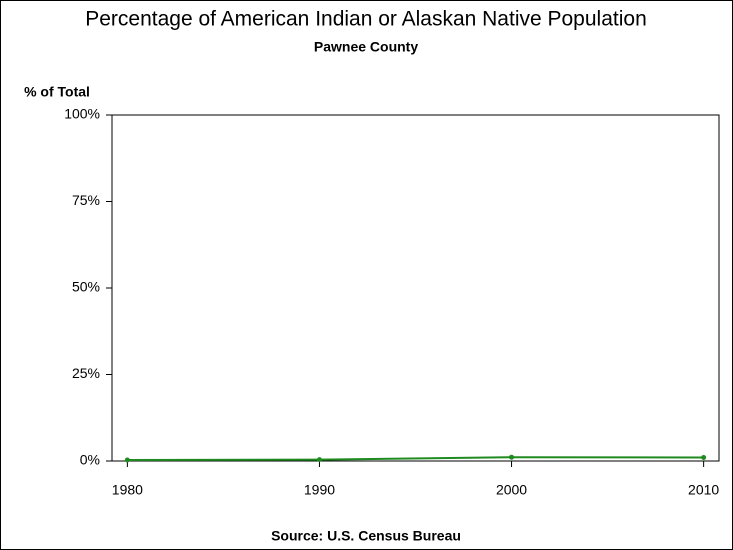 The height and width of the screenshot is (550, 733). I want to click on y-tick-label: 100%, so click(82, 114).